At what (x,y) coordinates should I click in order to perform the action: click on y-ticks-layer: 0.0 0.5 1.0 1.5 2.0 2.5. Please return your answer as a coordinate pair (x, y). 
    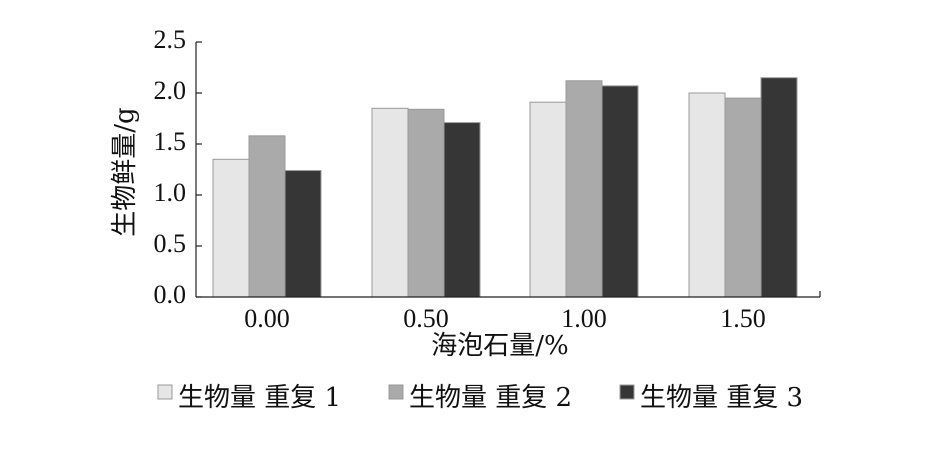
    Looking at the image, I should click on (178, 167).